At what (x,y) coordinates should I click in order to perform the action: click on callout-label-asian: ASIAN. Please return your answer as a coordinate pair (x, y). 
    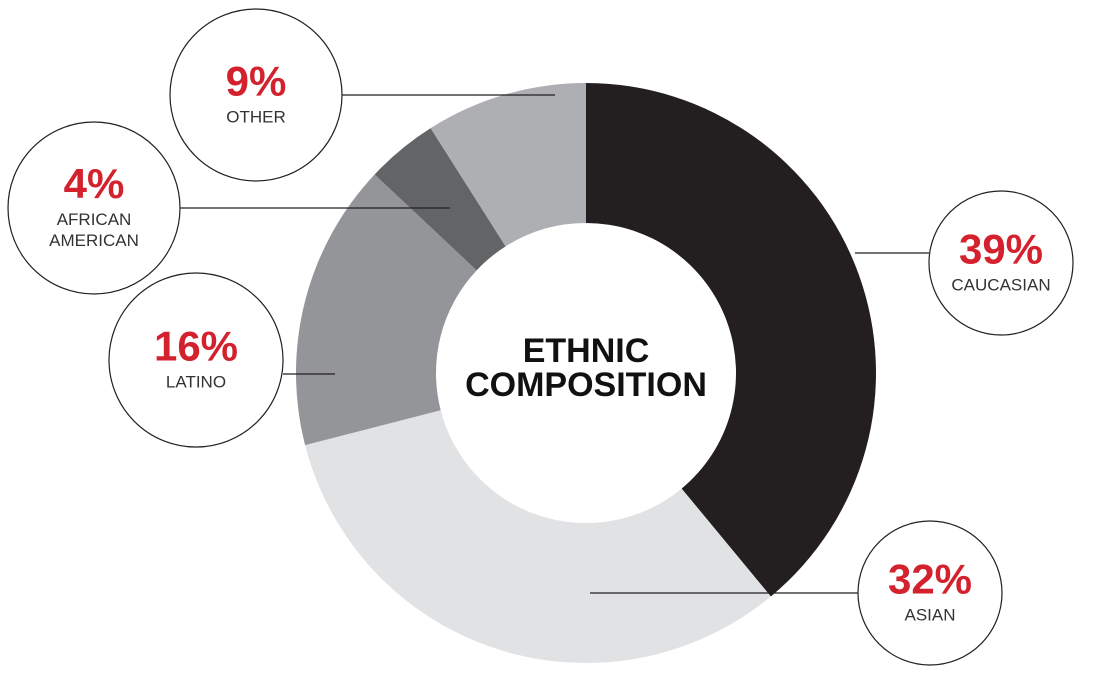
    Looking at the image, I should click on (929, 614).